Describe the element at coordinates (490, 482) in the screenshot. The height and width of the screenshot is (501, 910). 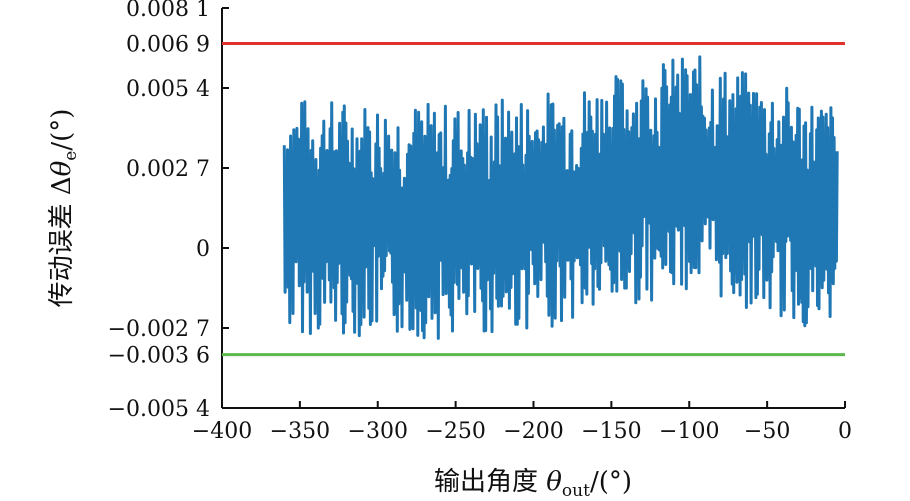
I see `x-axis-title-prefix: 输出角度` at that location.